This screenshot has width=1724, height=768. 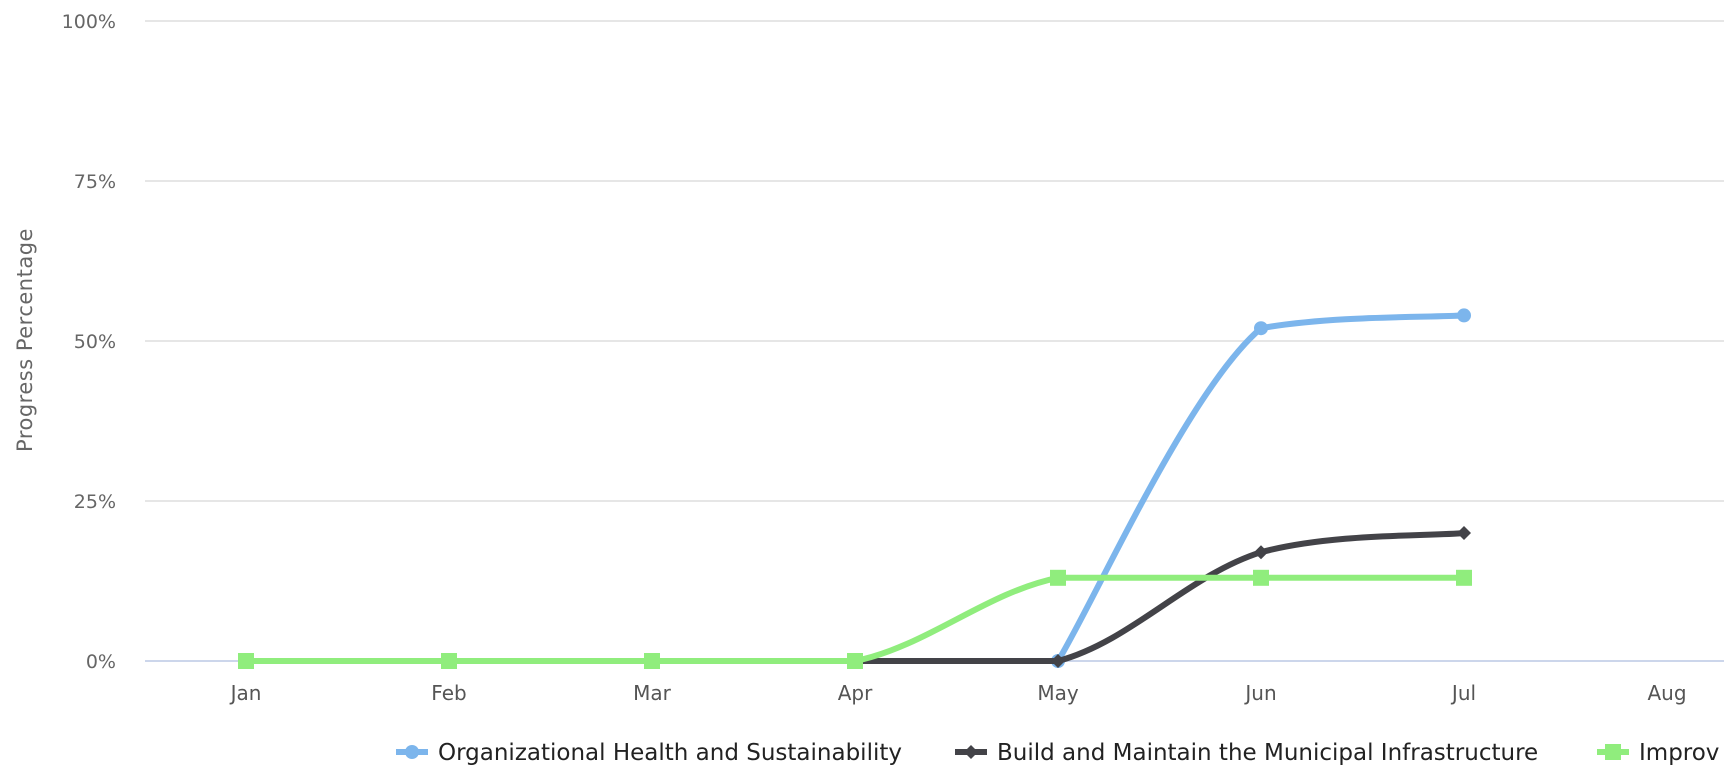 What do you see at coordinates (1463, 693) in the screenshot?
I see `x-tick-label: Jul` at bounding box center [1463, 693].